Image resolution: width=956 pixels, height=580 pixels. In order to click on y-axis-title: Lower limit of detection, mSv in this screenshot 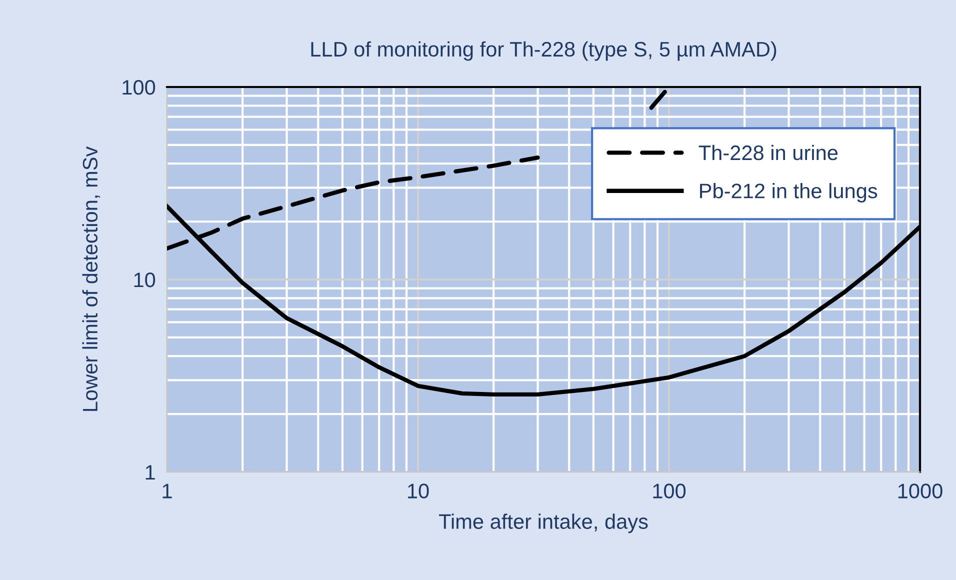, I will do `click(91, 278)`.